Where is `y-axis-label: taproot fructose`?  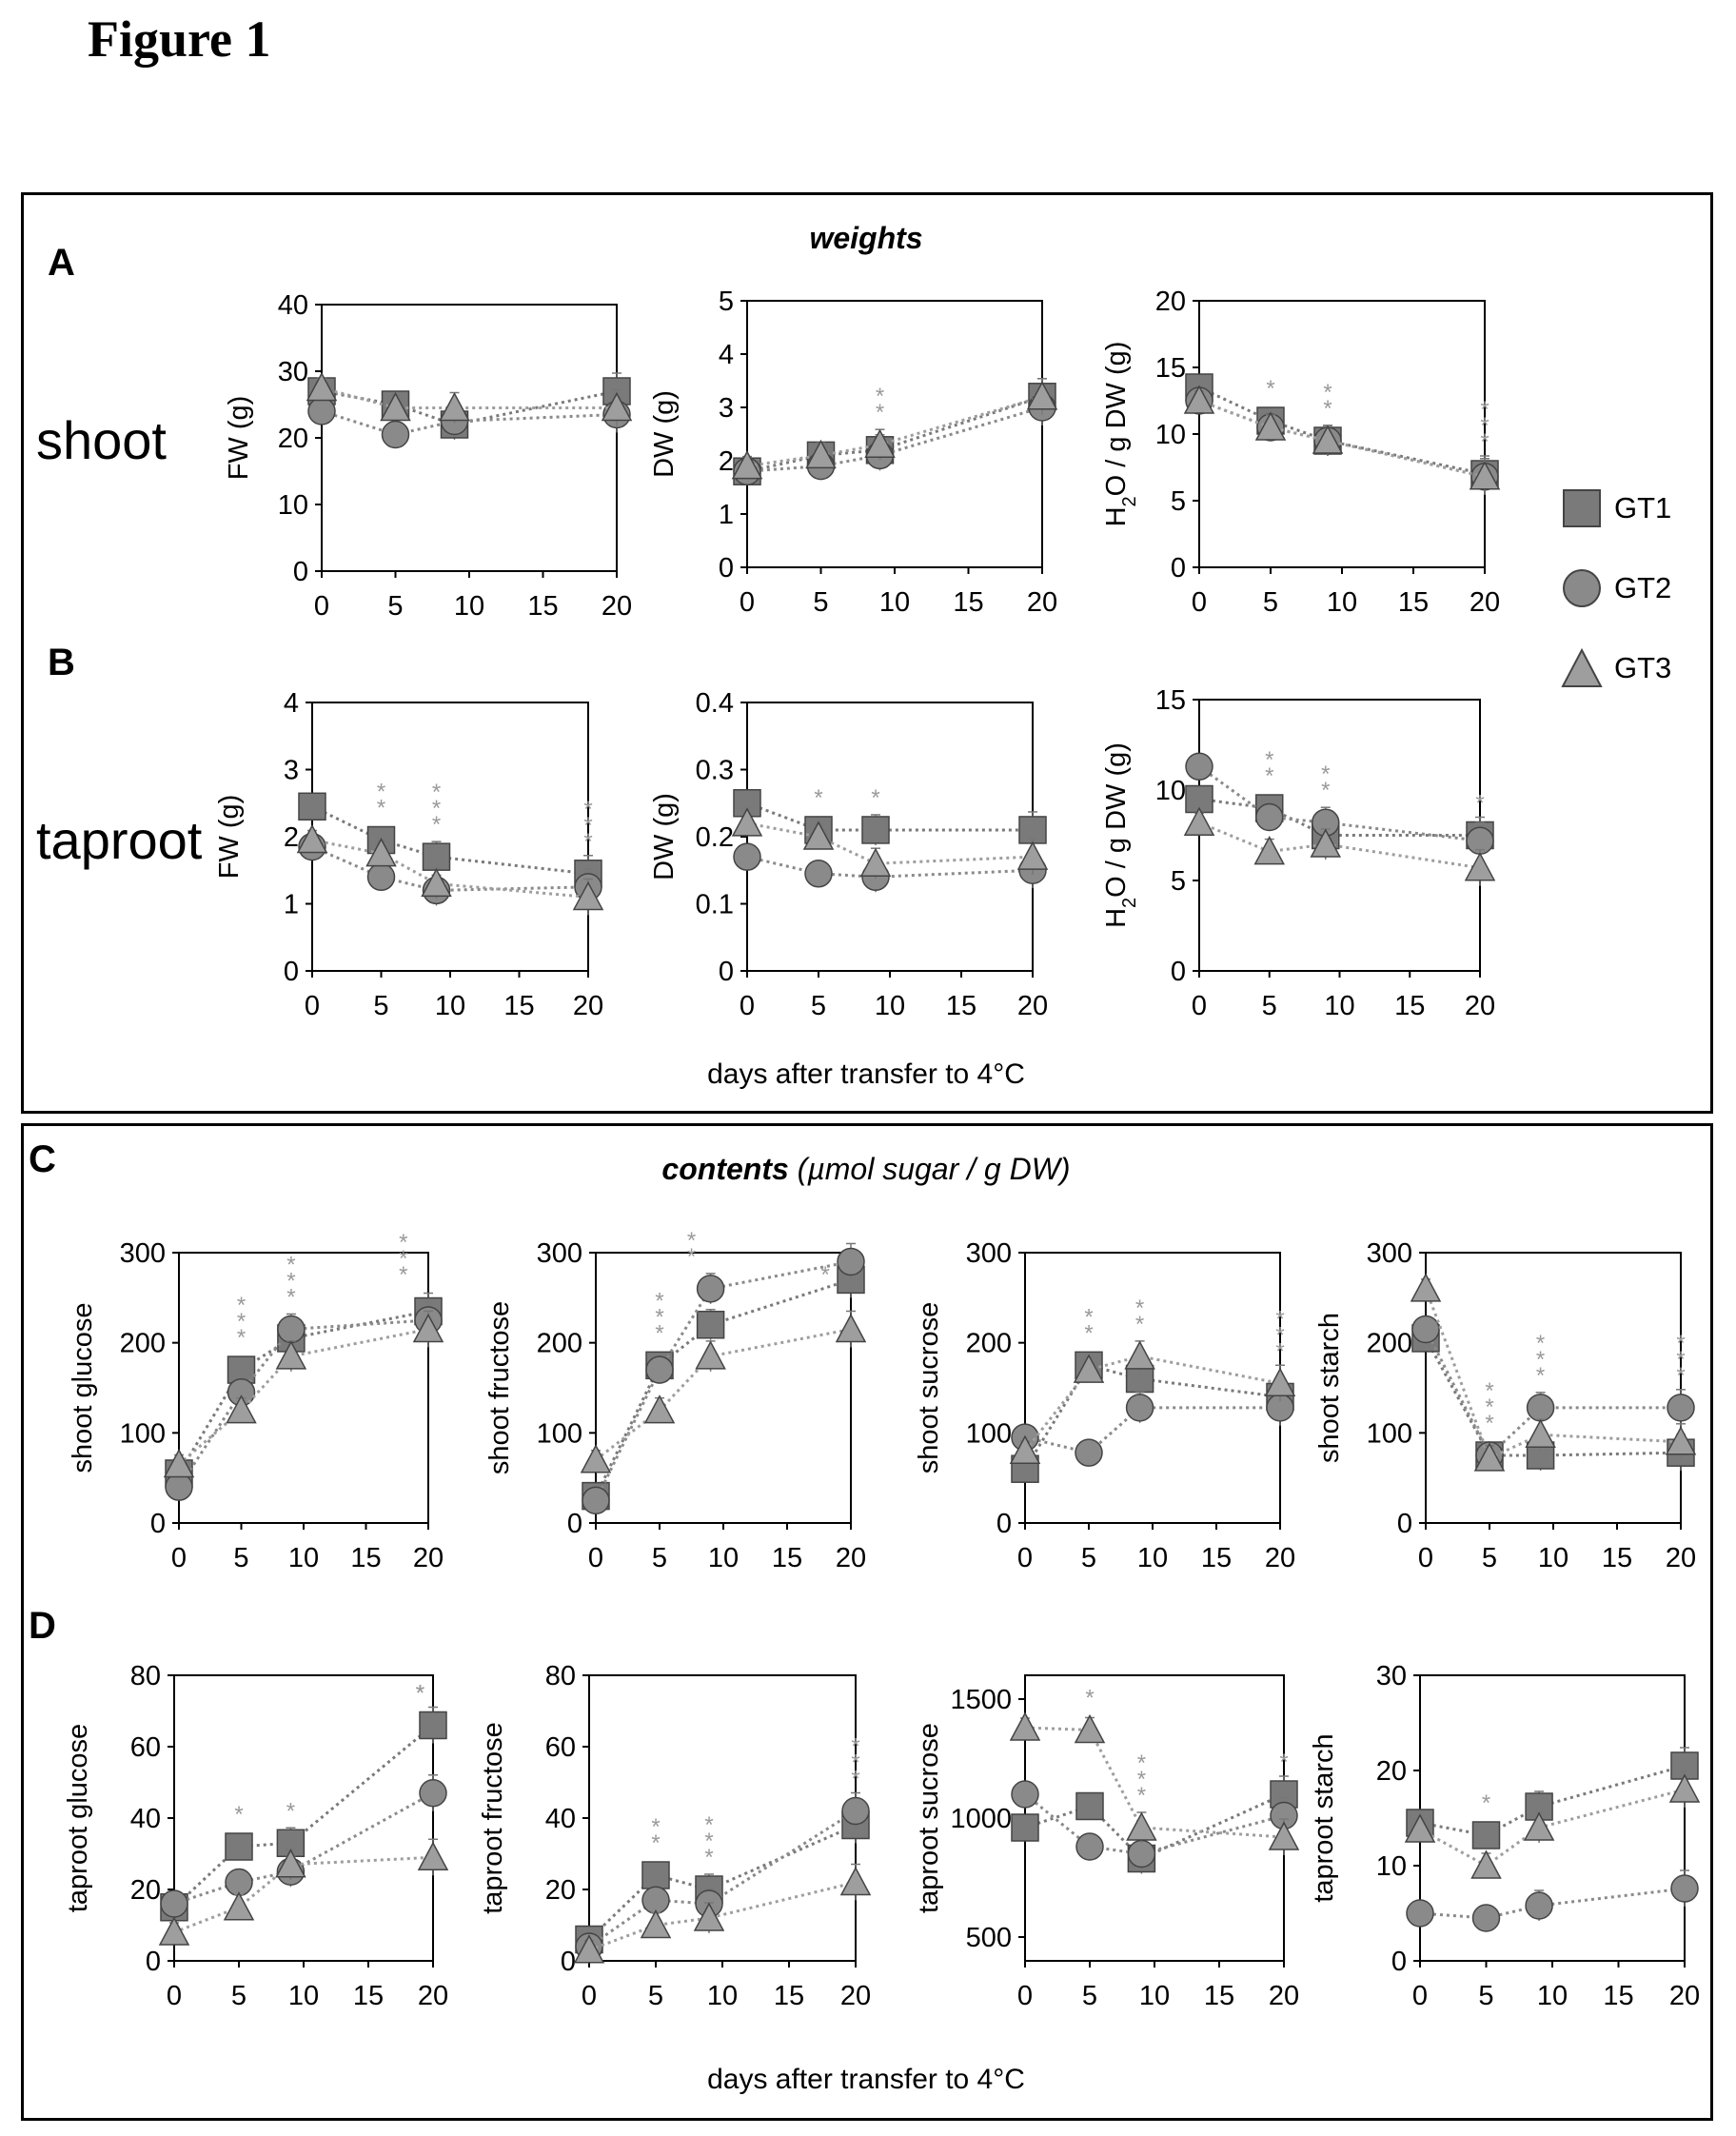
y-axis-label: taproot fructose is located at coordinates (493, 1818).